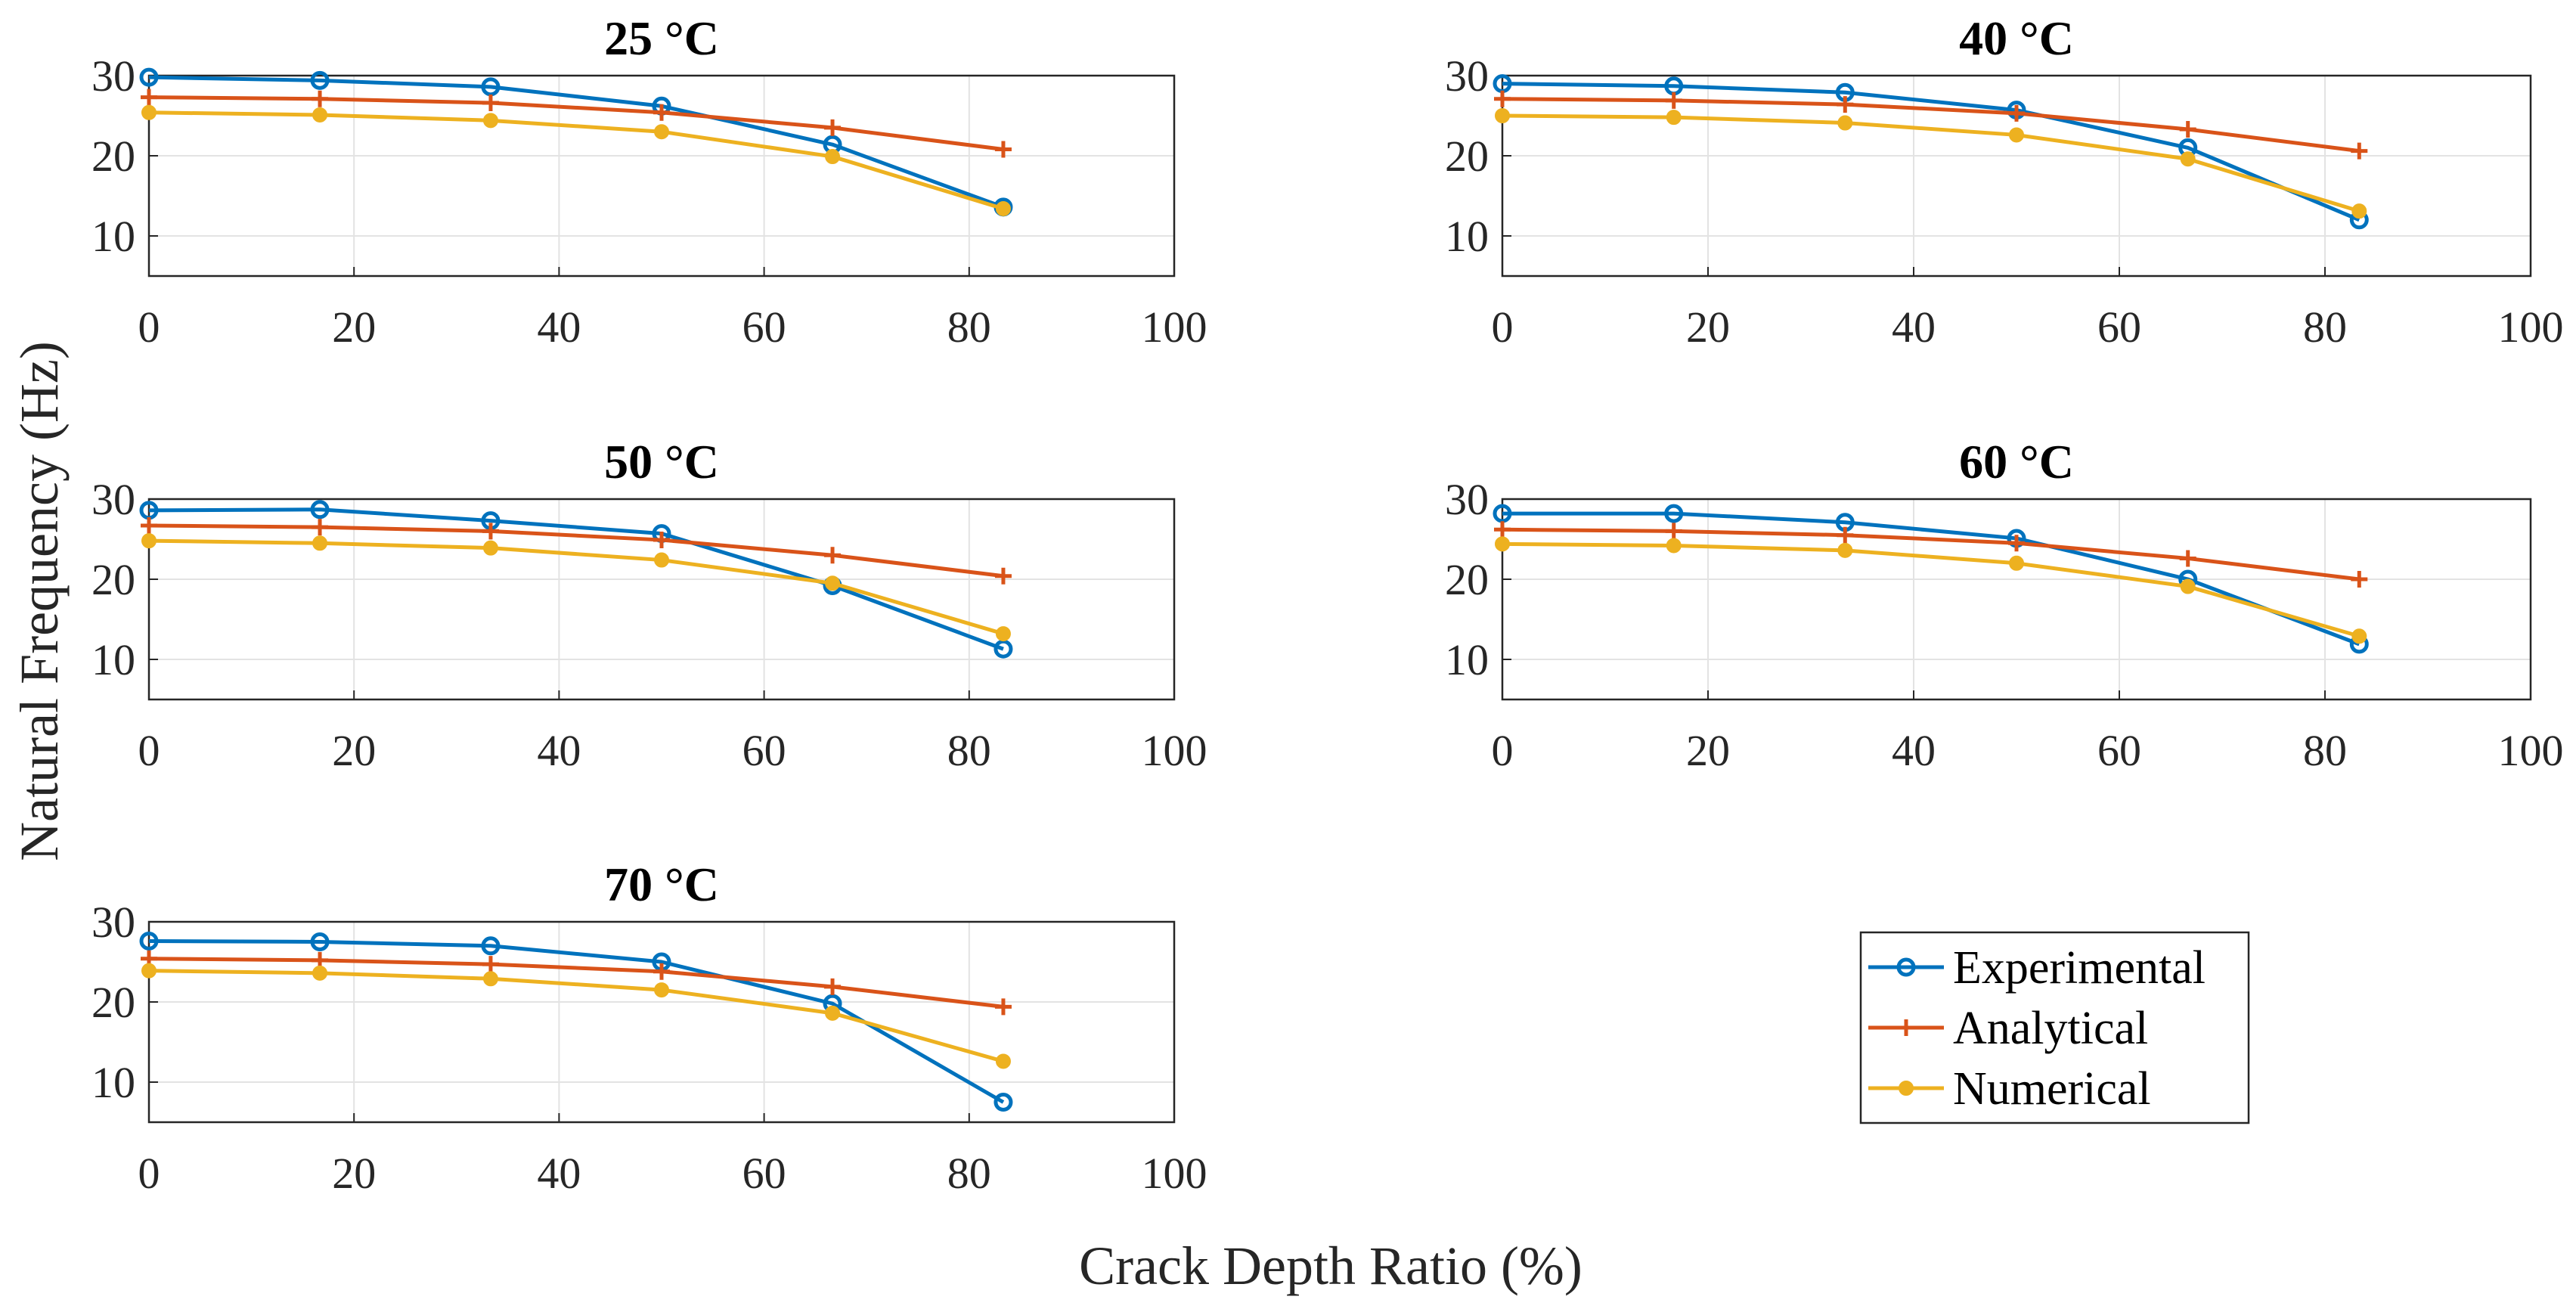 The height and width of the screenshot is (1312, 2576). I want to click on plot-area, so click(661, 1022).